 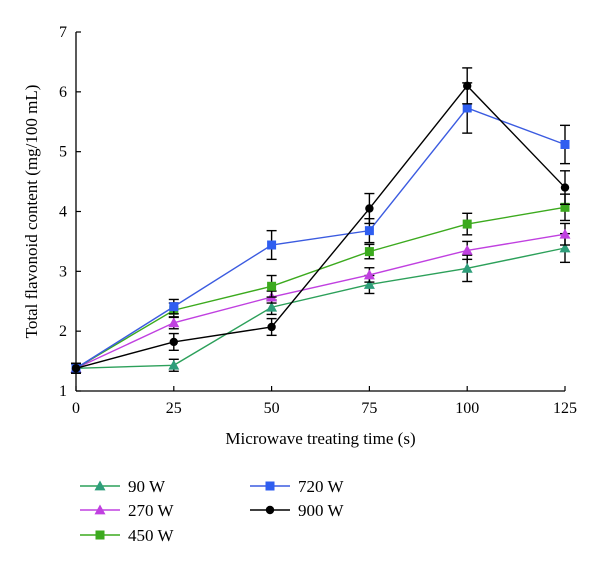 What do you see at coordinates (174, 408) in the screenshot?
I see `x-tick-label: 25` at bounding box center [174, 408].